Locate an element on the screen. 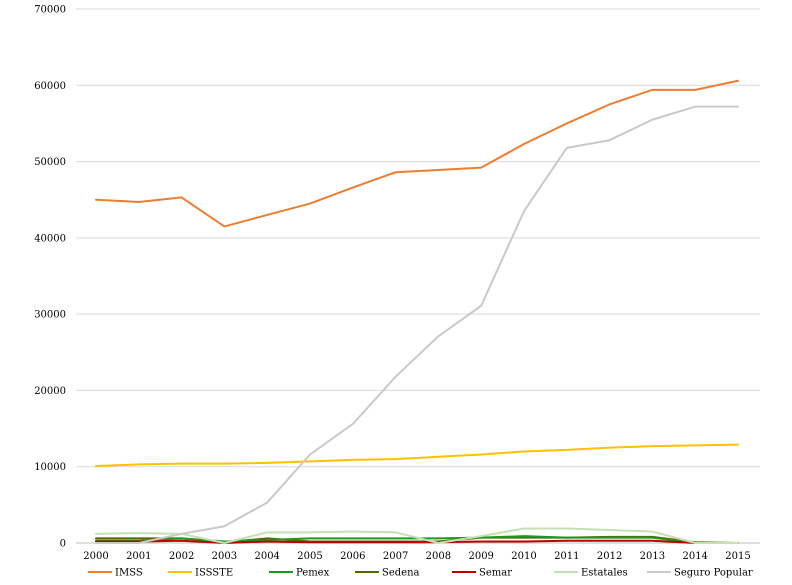  y-tick-label: 10000 is located at coordinates (50, 467).